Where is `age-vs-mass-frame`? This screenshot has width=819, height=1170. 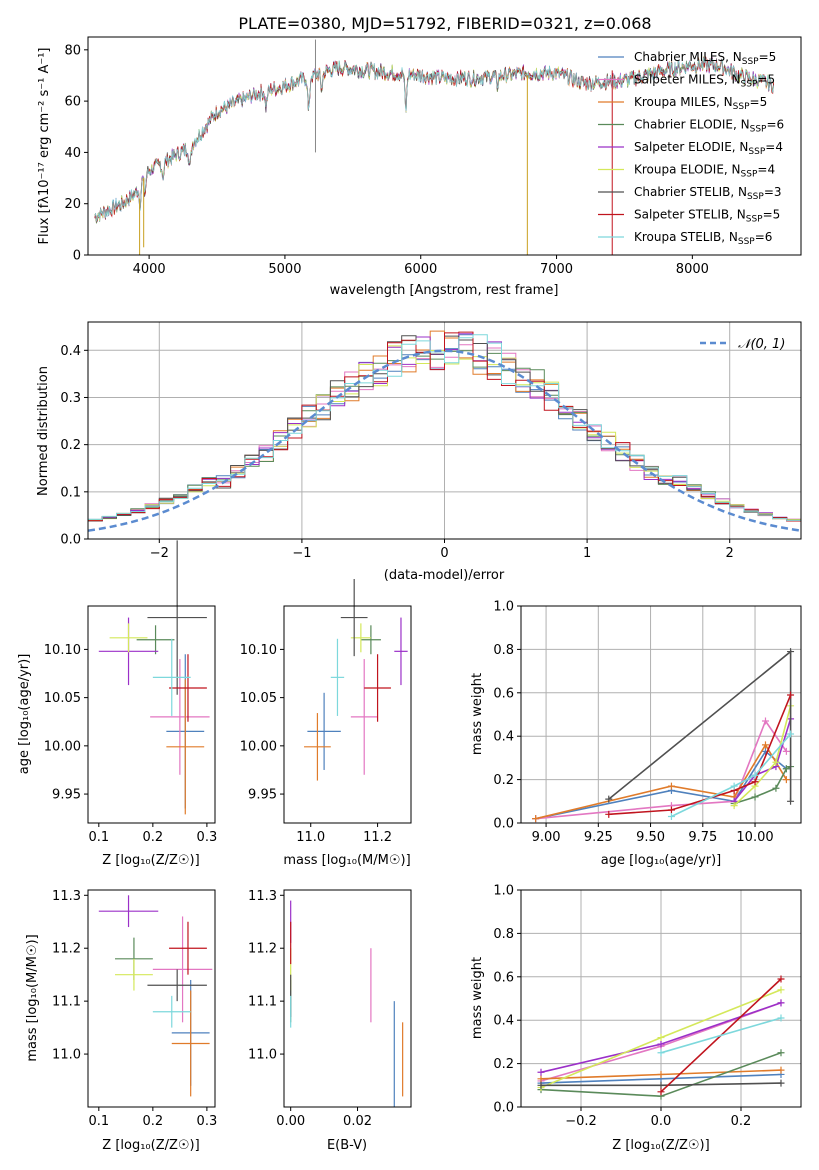 age-vs-mass-frame is located at coordinates (347, 714).